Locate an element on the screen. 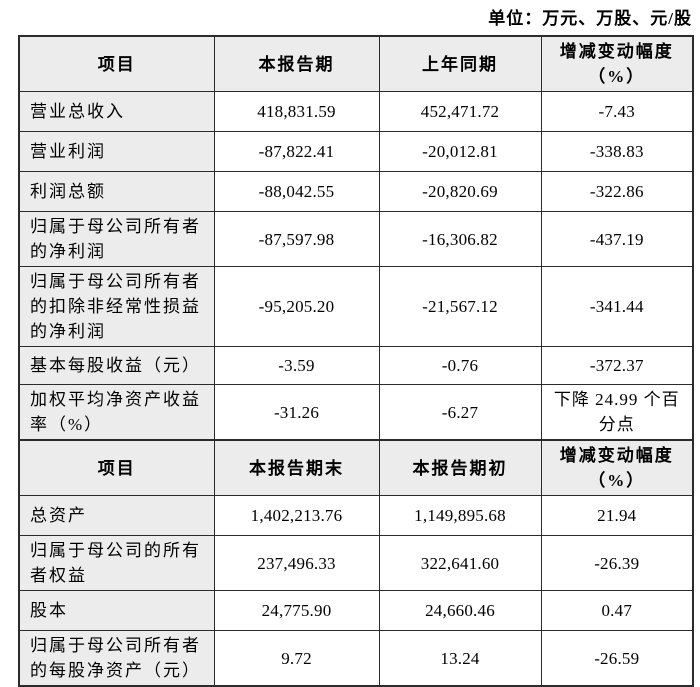  unit-note: 单位：万元、万股、元/股 is located at coordinates (590, 18).